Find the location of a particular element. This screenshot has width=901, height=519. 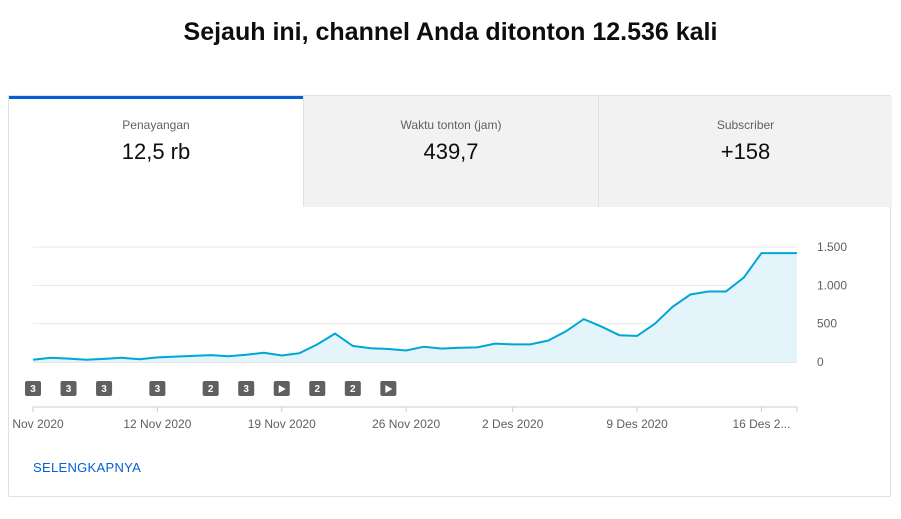

tab-subscribers-value: +158 is located at coordinates (745, 151).